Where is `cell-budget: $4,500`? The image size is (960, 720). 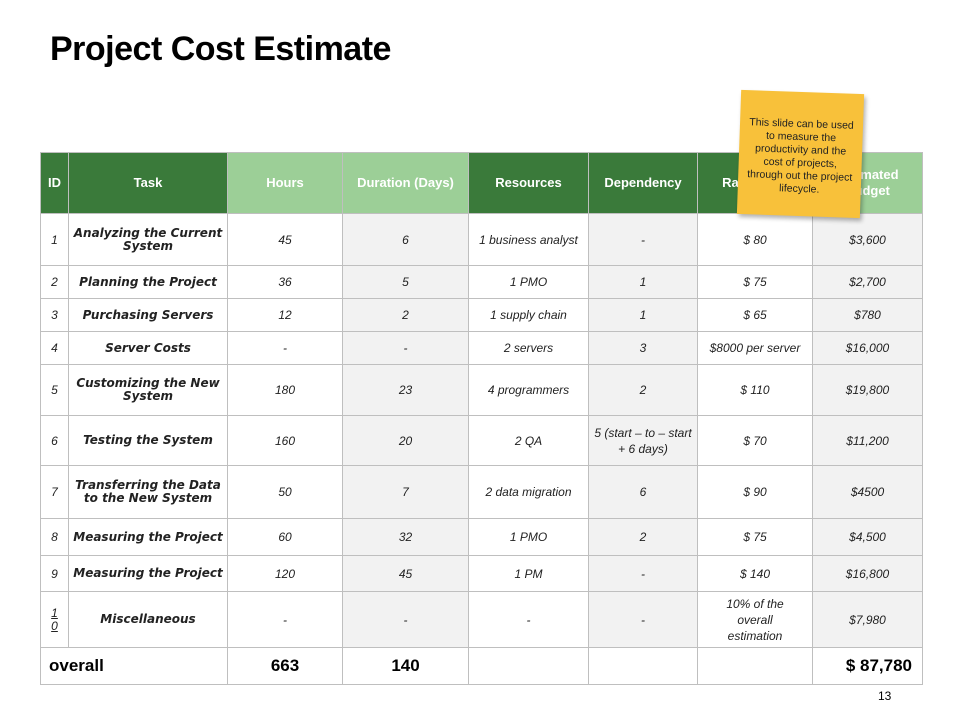 cell-budget: $4,500 is located at coordinates (867, 537).